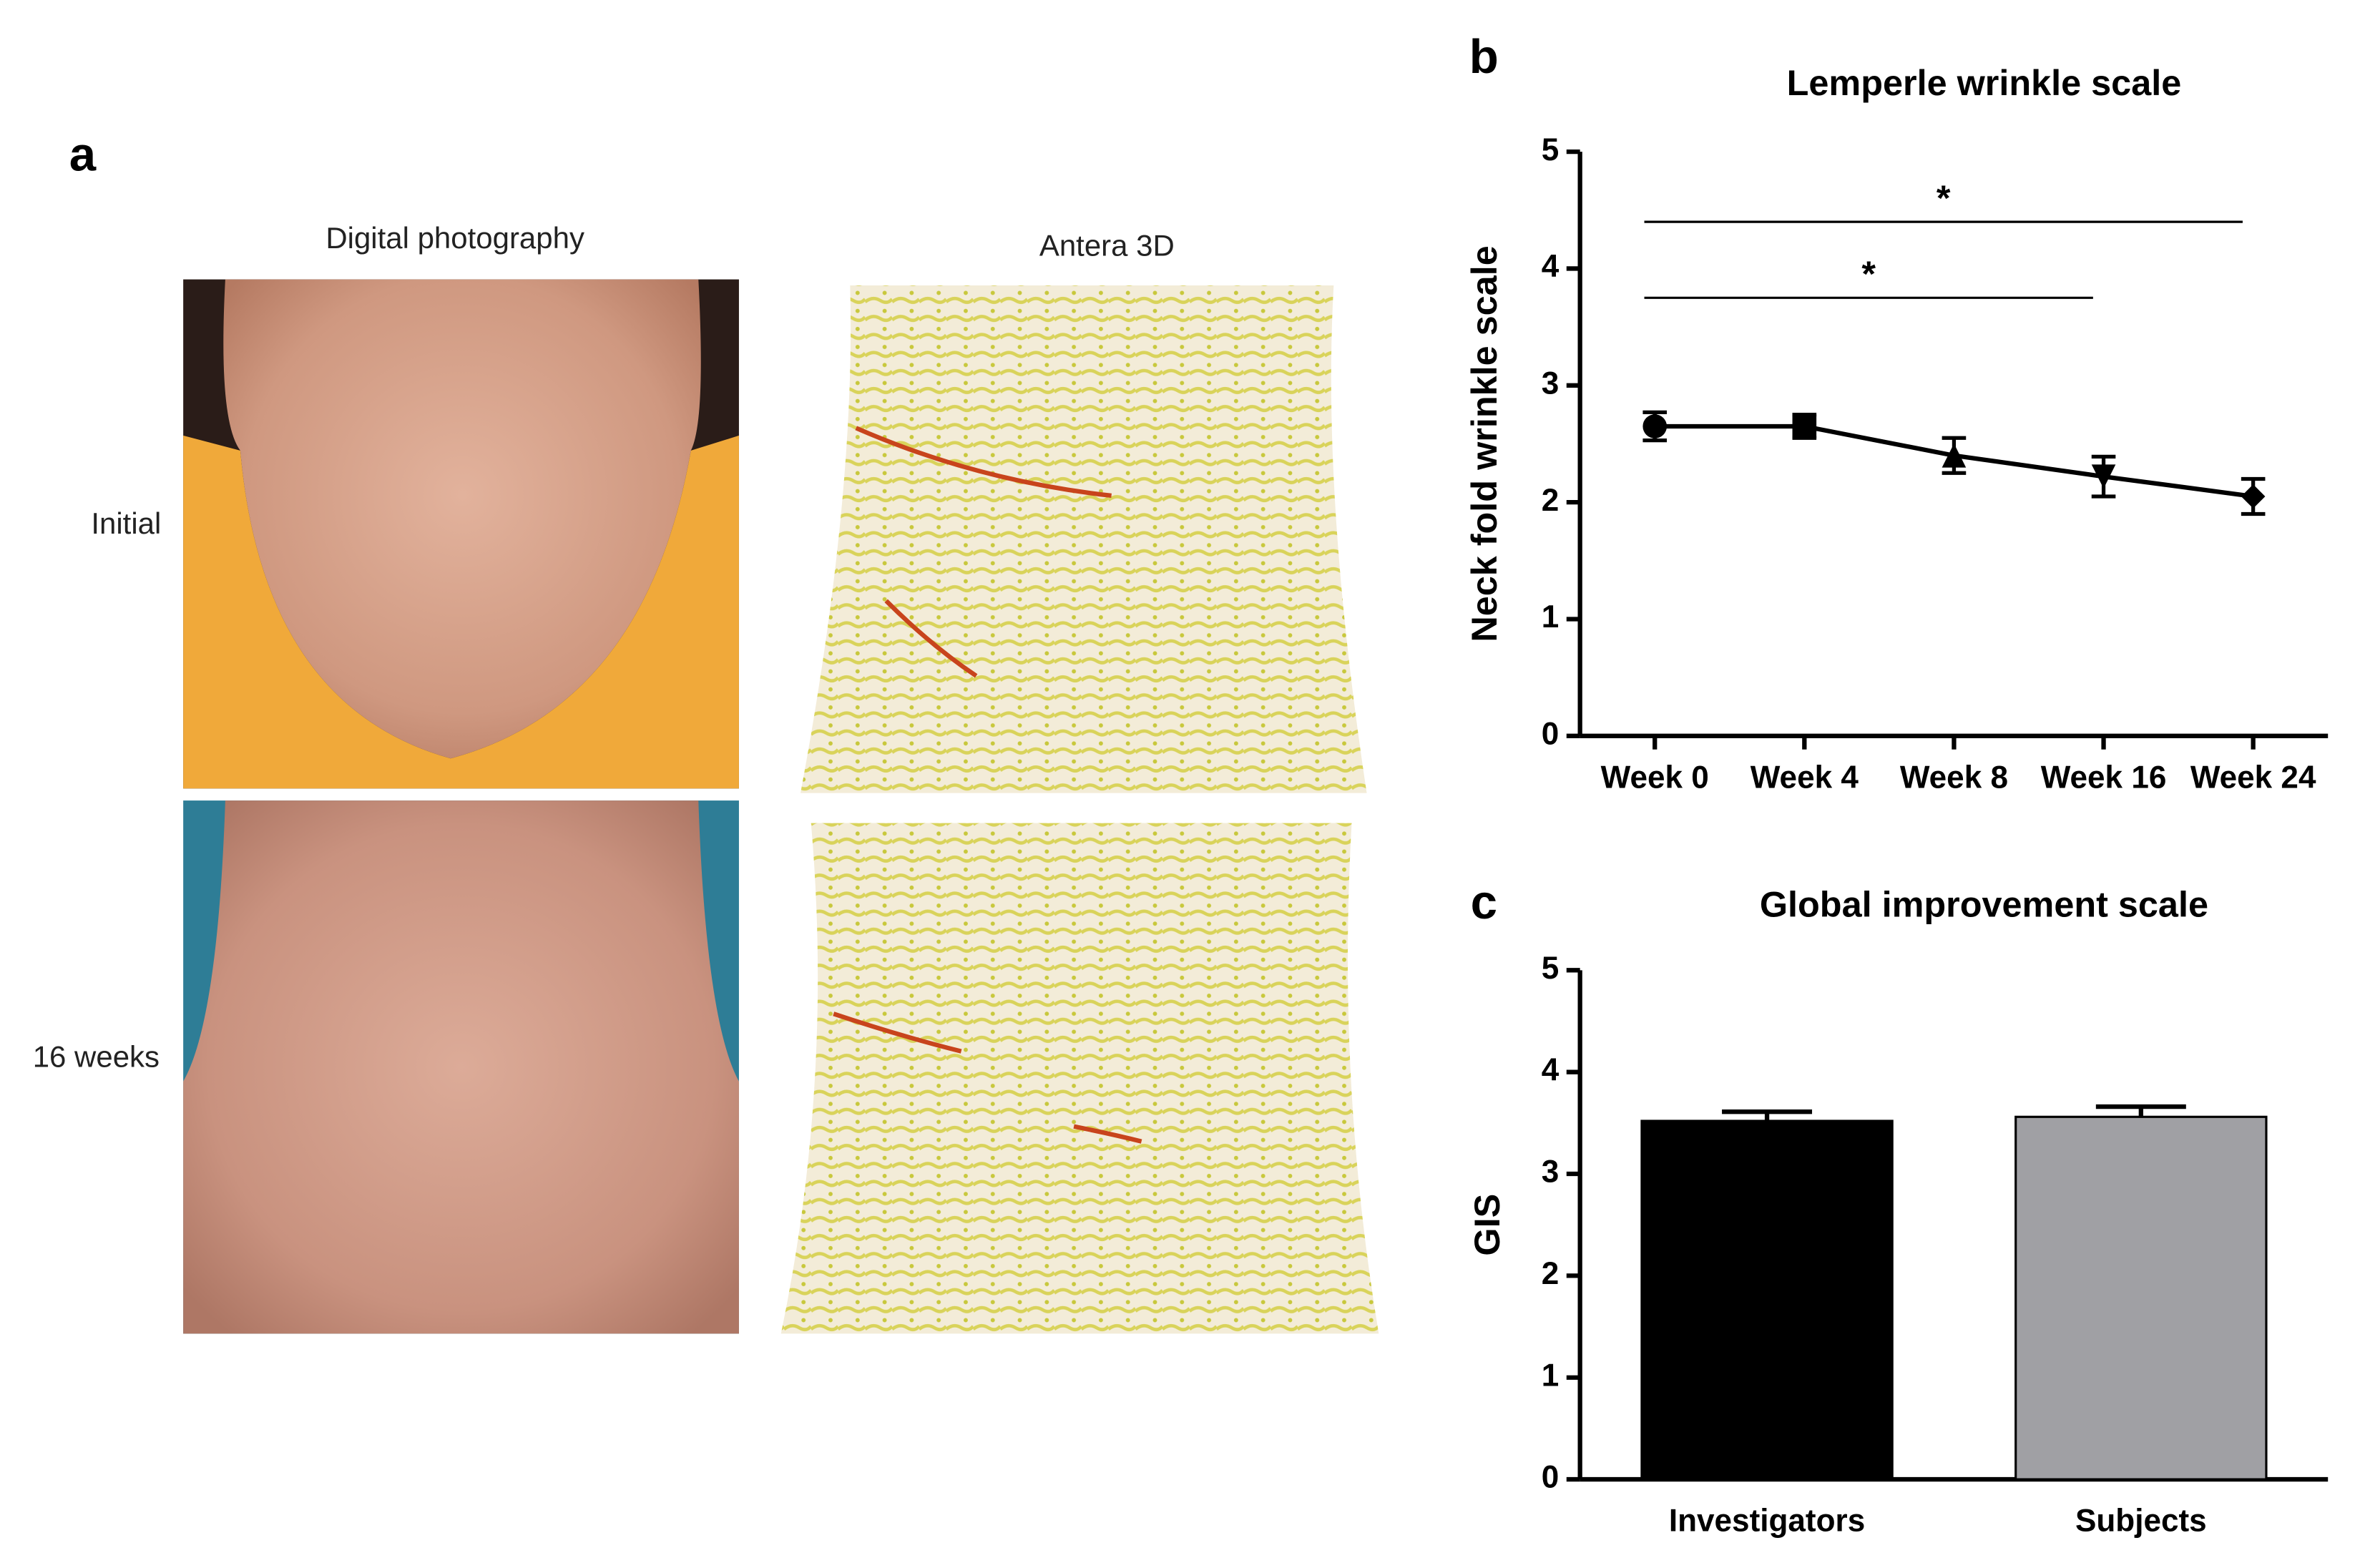 The image size is (2355, 1568). What do you see at coordinates (2104, 778) in the screenshot?
I see `x-tick-label: Week 16` at bounding box center [2104, 778].